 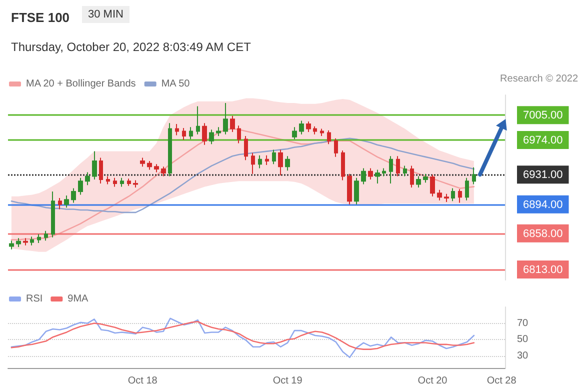 I want to click on y-tick-label: 6813.00, so click(x=543, y=270).